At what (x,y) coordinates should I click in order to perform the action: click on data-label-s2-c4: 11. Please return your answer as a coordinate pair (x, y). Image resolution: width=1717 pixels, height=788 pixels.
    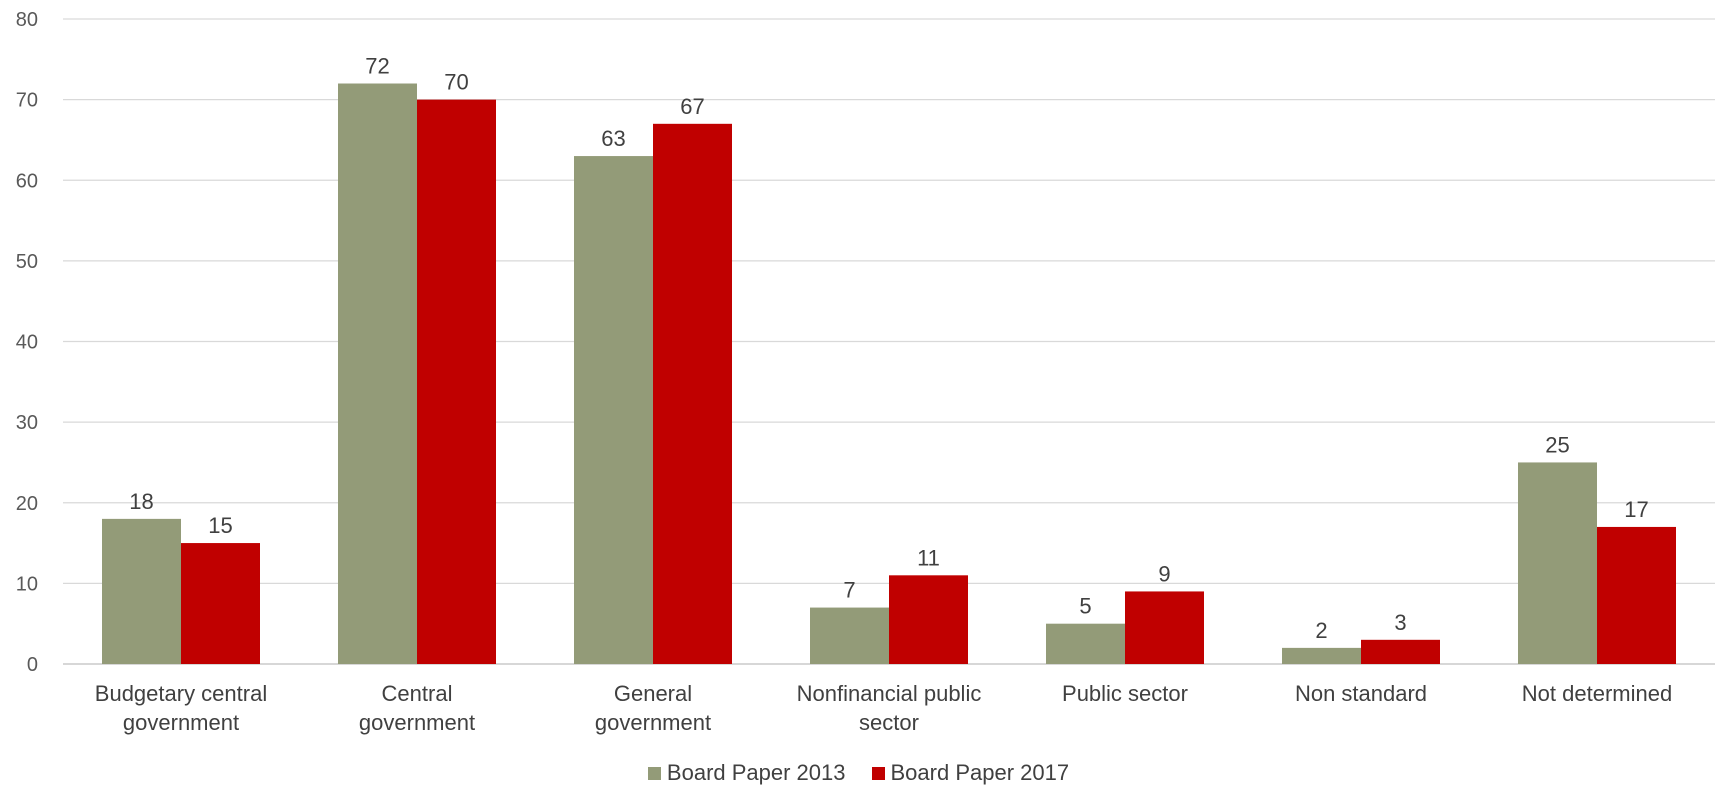
    Looking at the image, I should click on (928, 557).